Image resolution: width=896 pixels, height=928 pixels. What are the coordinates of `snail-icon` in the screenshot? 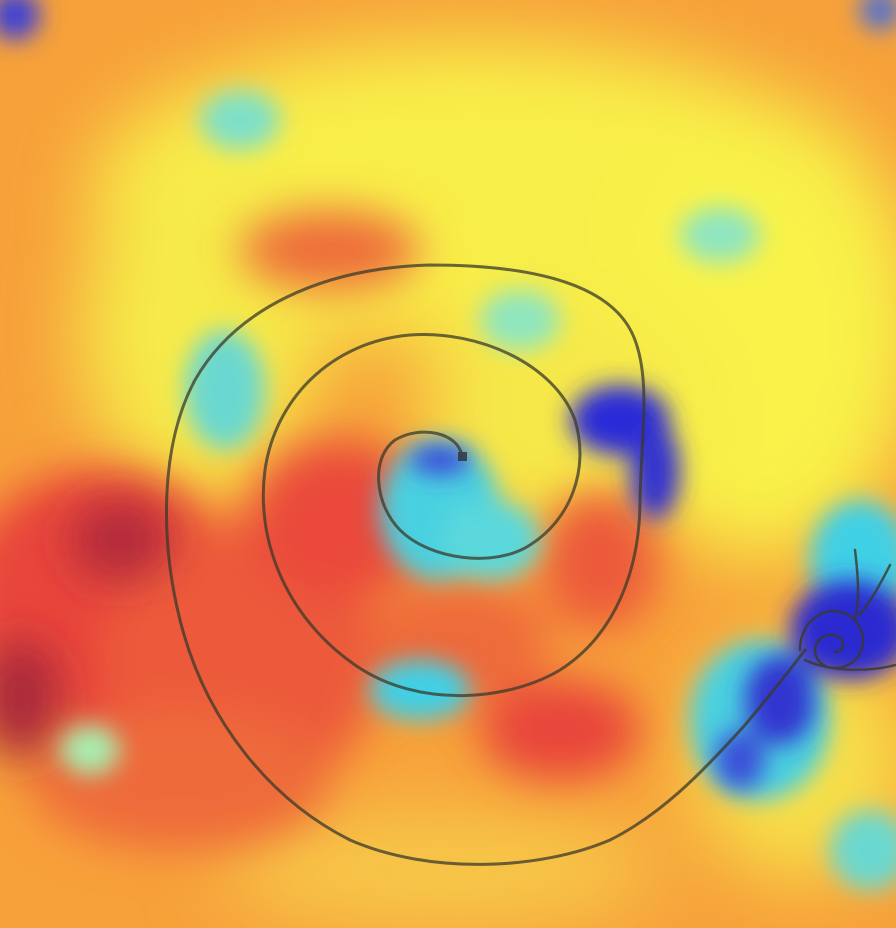 It's located at (847, 609).